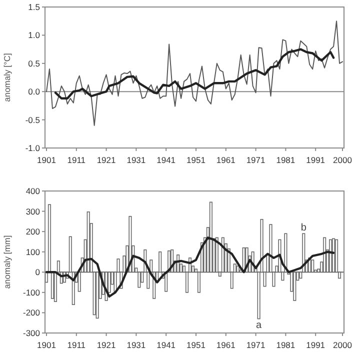 The height and width of the screenshot is (353, 358). I want to click on y-tick-label: -300, so click(31, 333).